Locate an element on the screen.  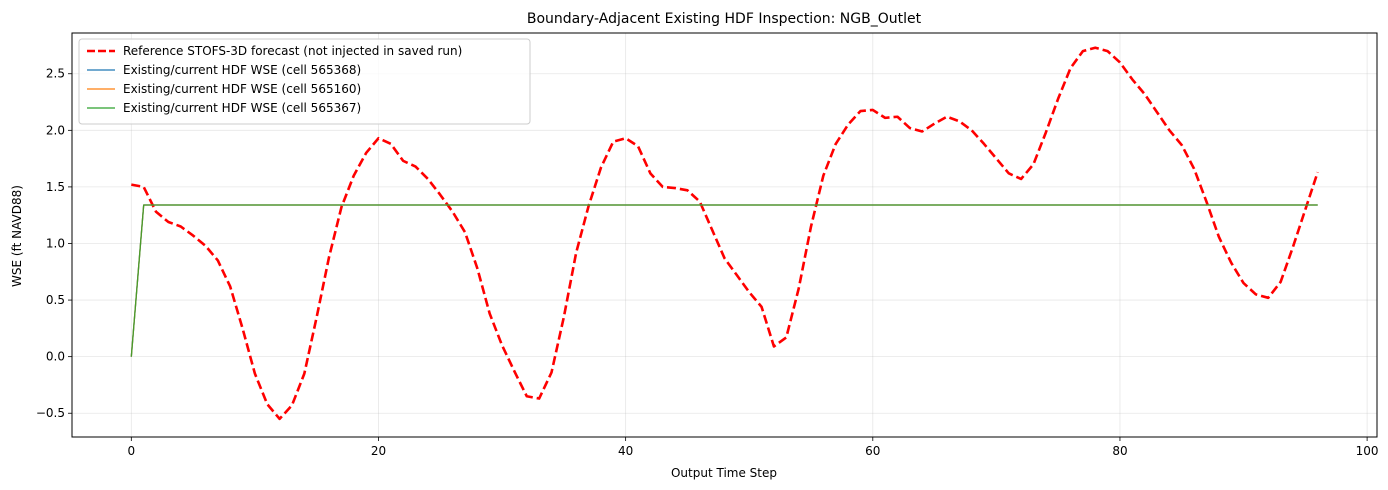
x-axis-label: Output Time Step is located at coordinates (724, 473).